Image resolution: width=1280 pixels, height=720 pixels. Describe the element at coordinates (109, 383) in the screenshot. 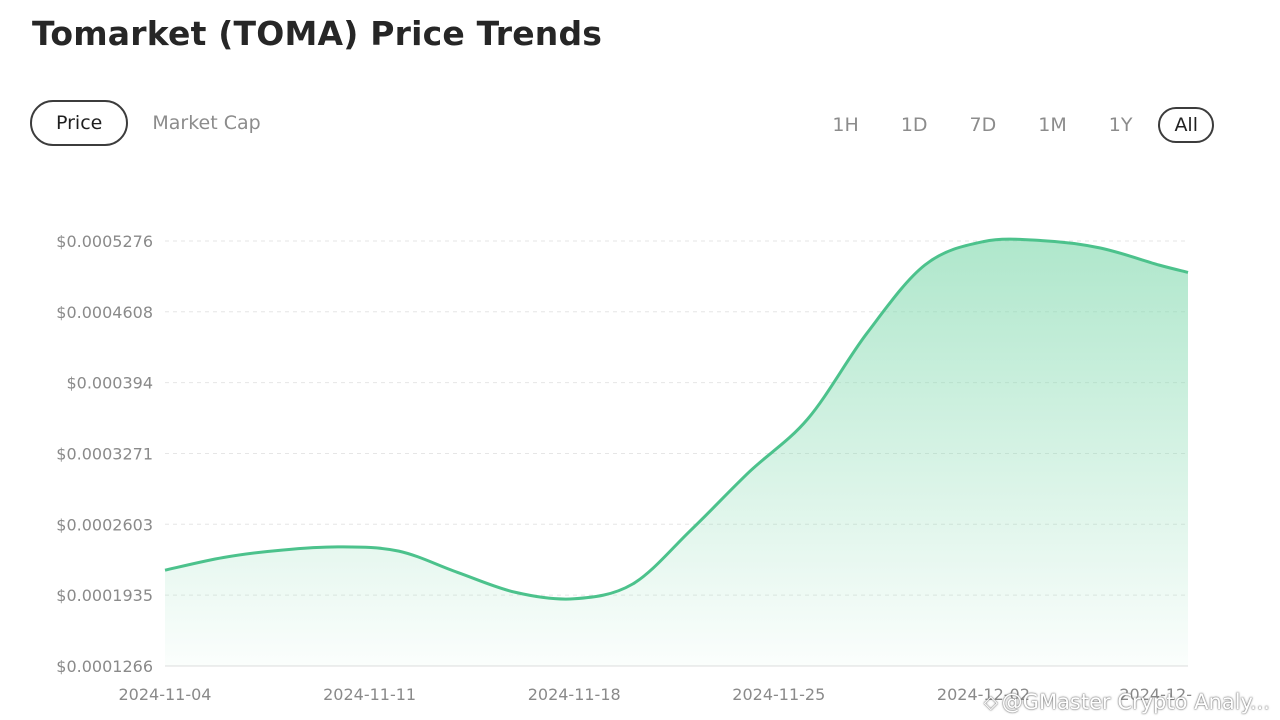

I see `y-tick-label: $0.000394` at that location.